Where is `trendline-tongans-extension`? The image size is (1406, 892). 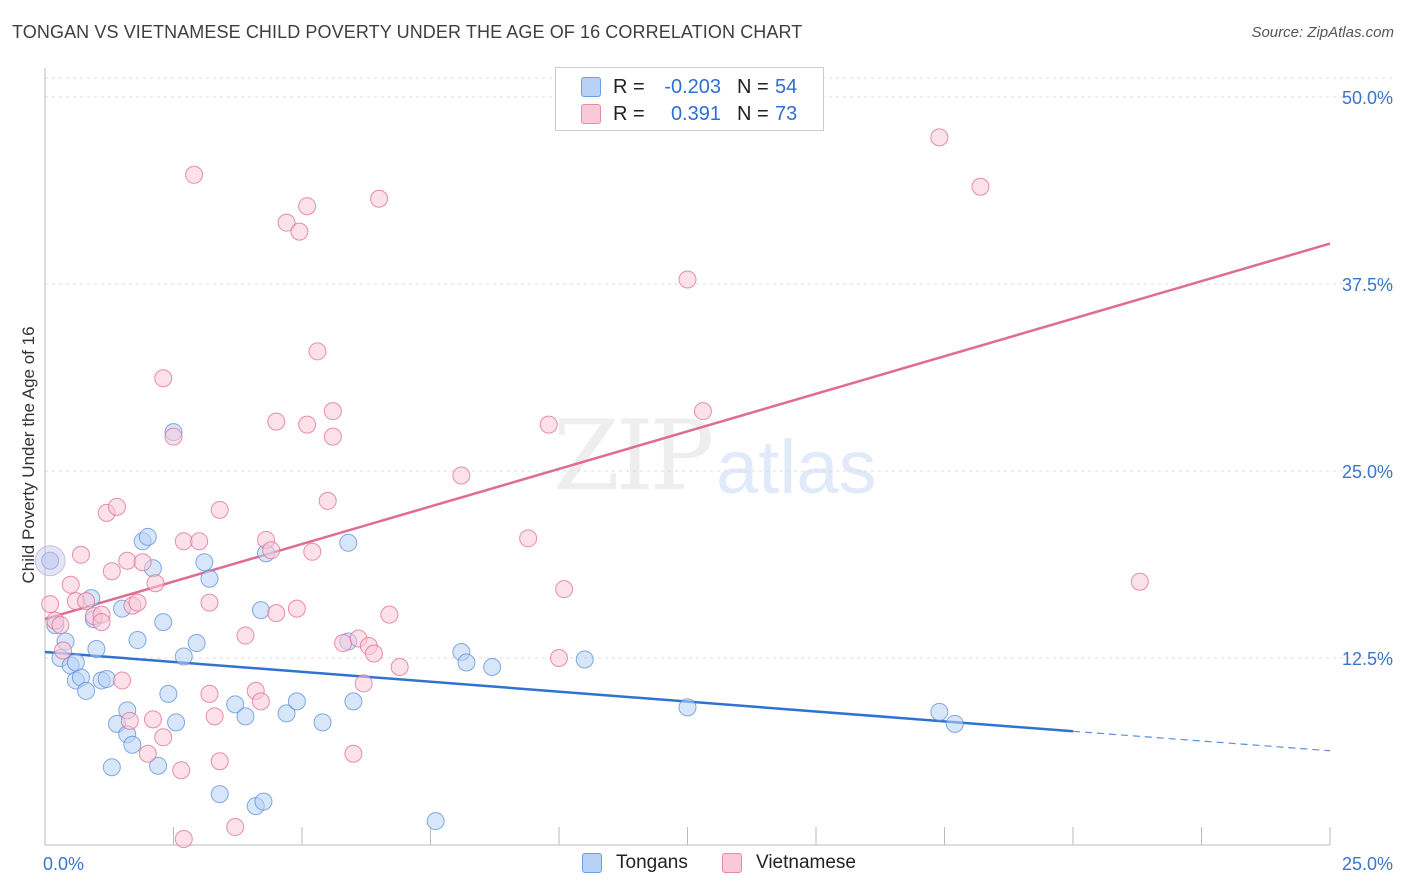 trendline-tongans-extension is located at coordinates (1201, 741).